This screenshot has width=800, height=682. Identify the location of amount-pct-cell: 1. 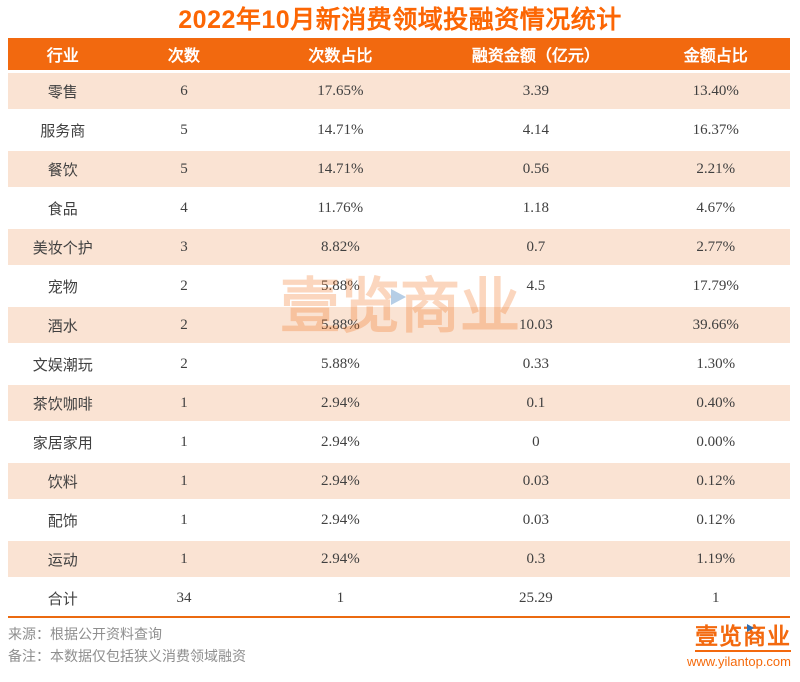
(715, 596).